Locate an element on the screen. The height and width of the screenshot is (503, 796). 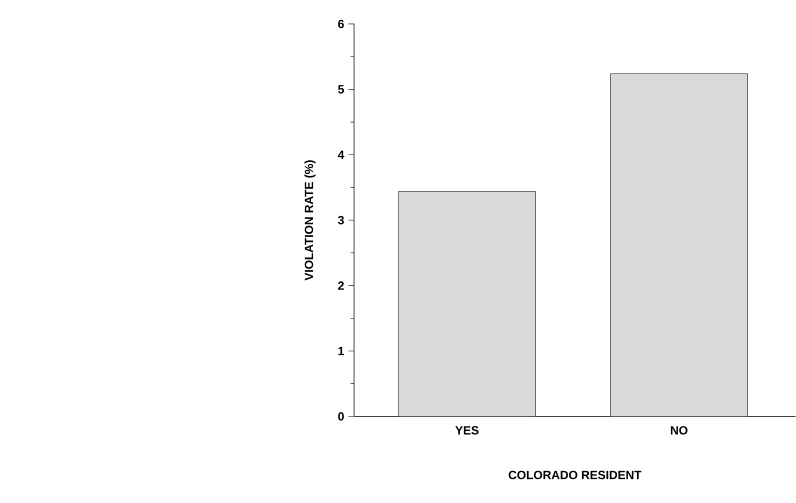
y-tick-label: 2 is located at coordinates (341, 285).